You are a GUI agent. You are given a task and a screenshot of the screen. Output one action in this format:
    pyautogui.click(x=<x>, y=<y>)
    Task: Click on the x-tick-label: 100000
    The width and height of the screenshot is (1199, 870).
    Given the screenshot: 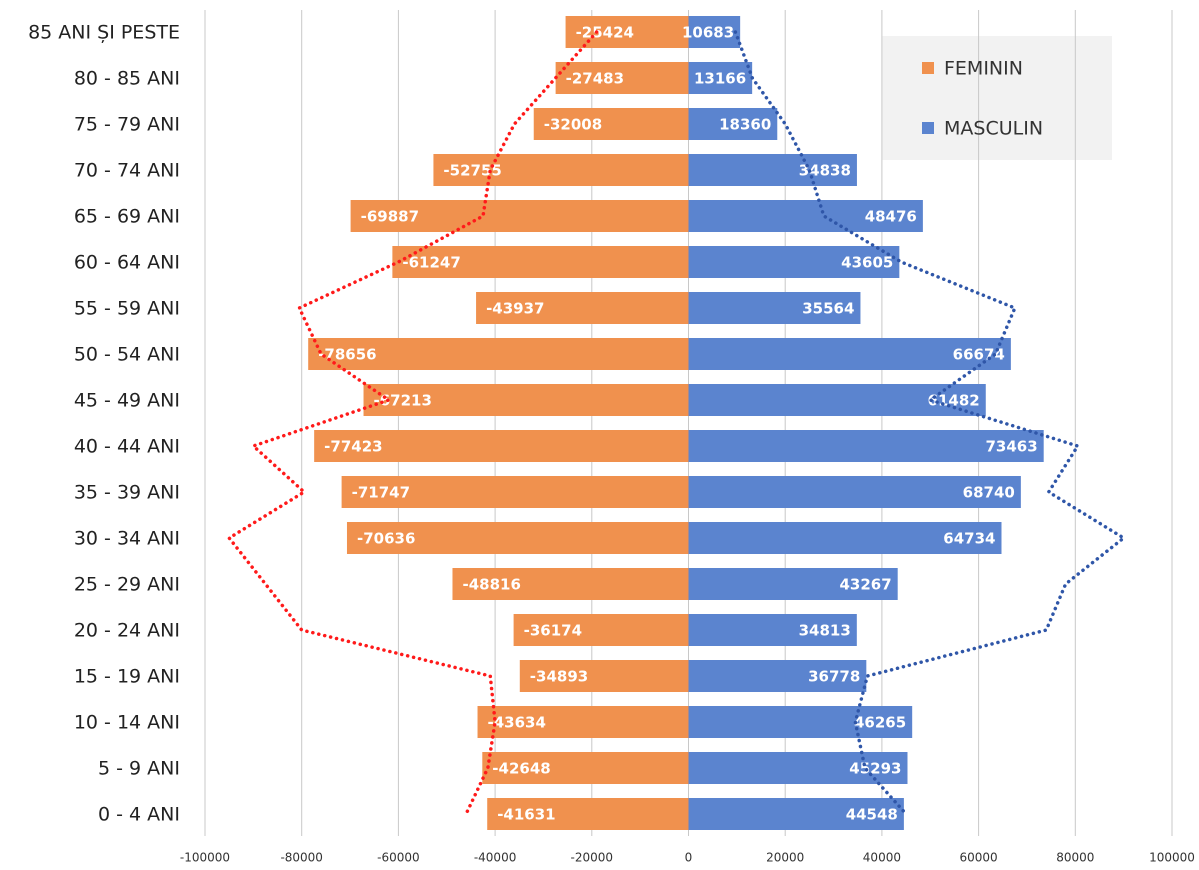 What is the action you would take?
    pyautogui.click(x=1172, y=858)
    